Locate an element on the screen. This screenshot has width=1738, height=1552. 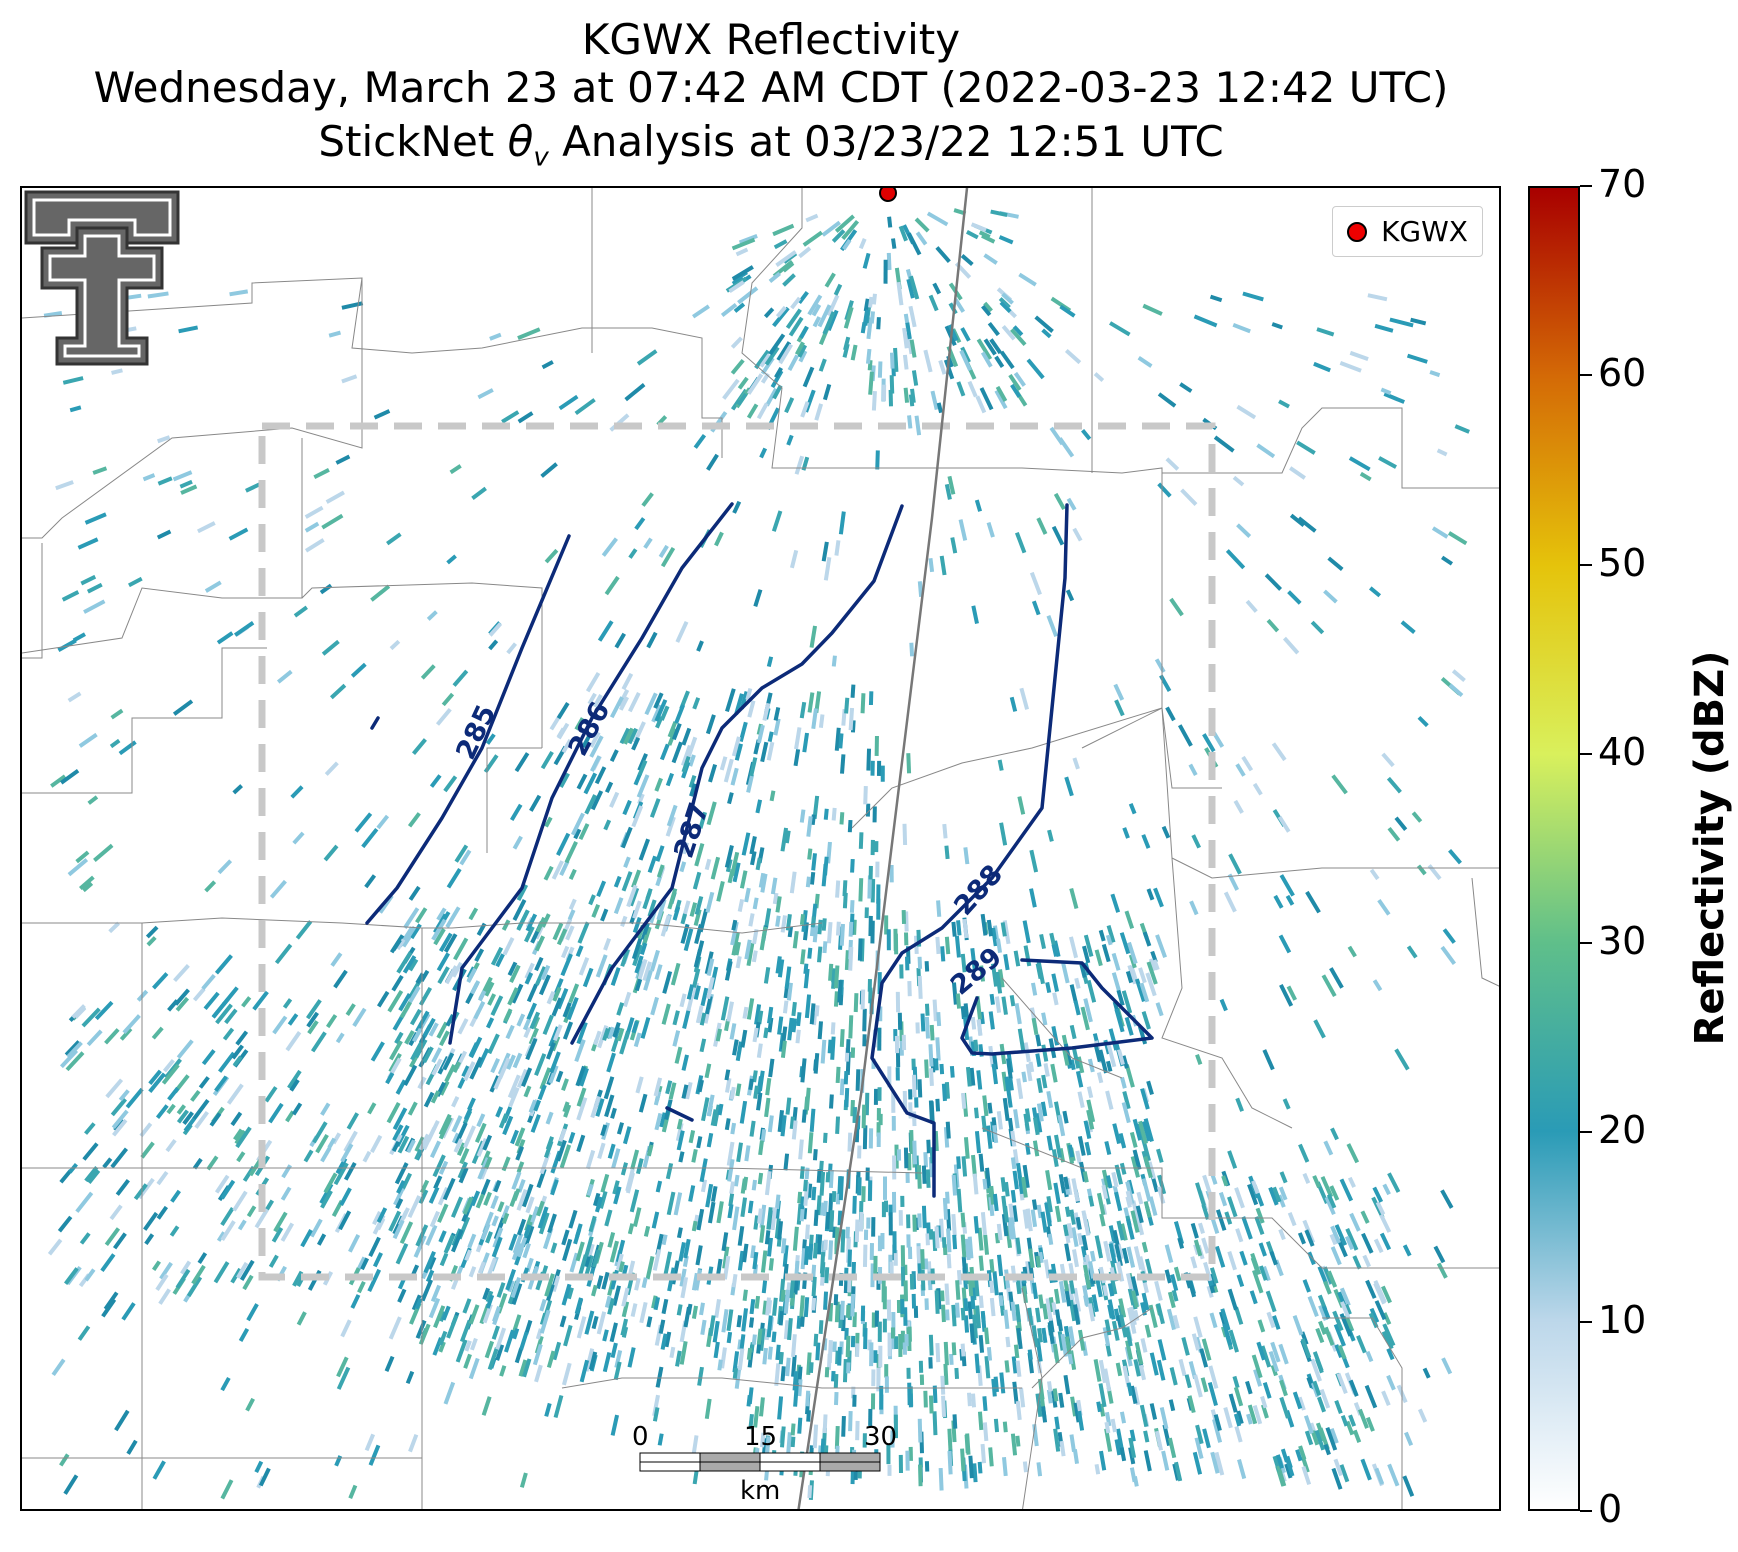
kgwx-radar-site is located at coordinates (888, 195).